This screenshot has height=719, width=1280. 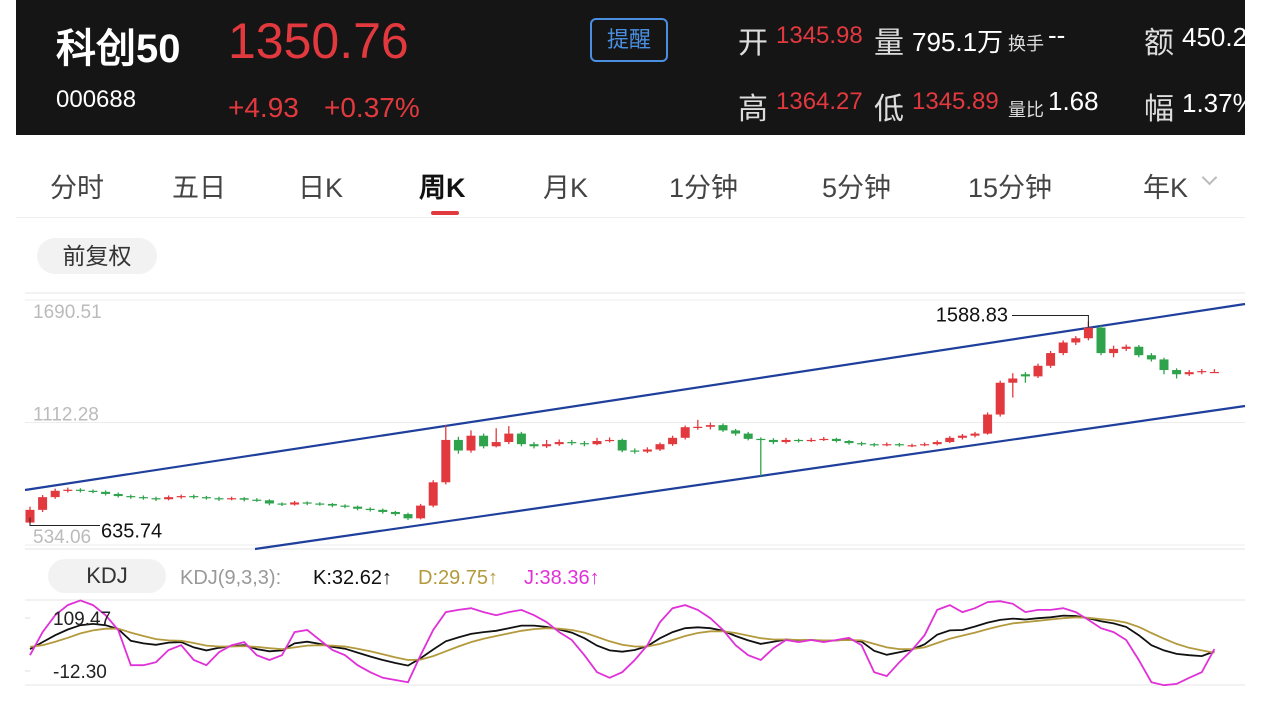 What do you see at coordinates (1073, 101) in the screenshot?
I see `stat-value: 1.68` at bounding box center [1073, 101].